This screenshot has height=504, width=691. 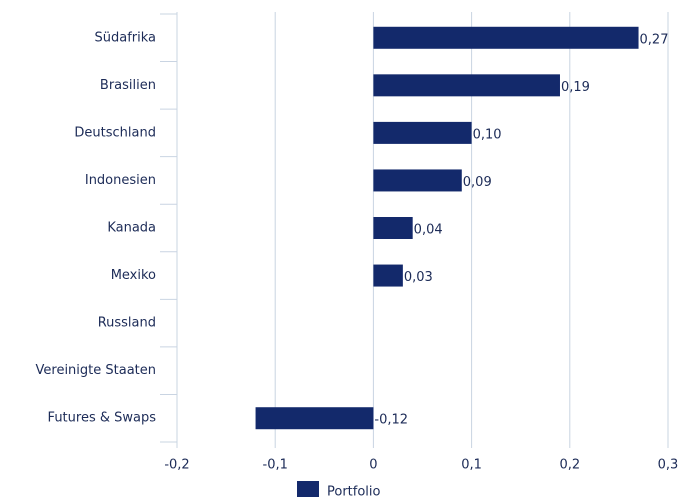 What do you see at coordinates (569, 465) in the screenshot?
I see `x-tick-label: 0,2` at bounding box center [569, 465].